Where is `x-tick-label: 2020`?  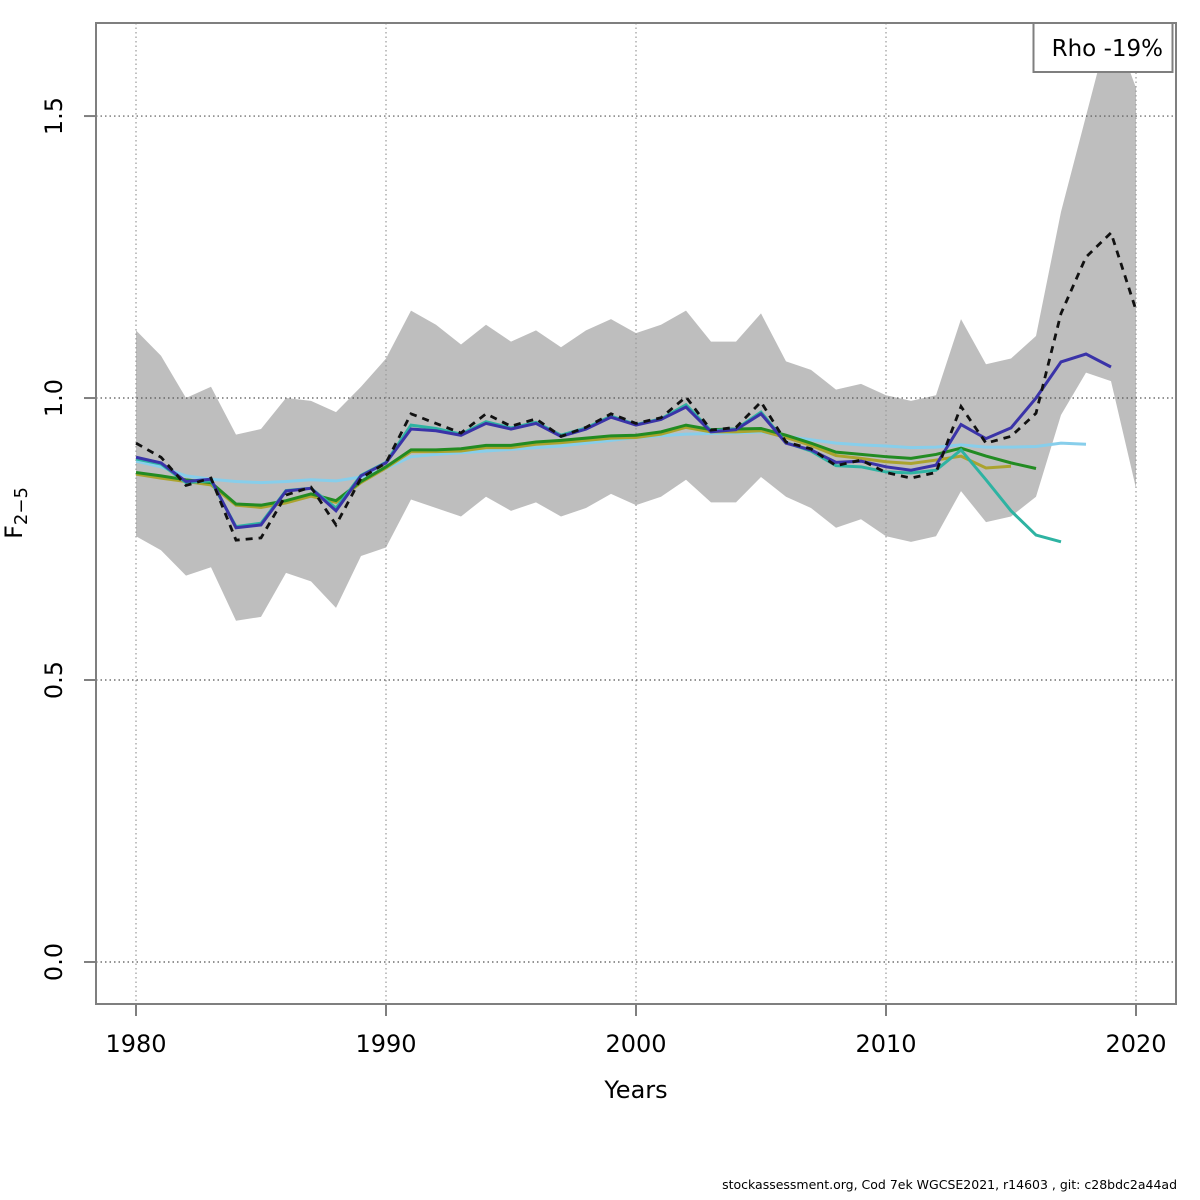
x-tick-label: 2020 is located at coordinates (1135, 1044).